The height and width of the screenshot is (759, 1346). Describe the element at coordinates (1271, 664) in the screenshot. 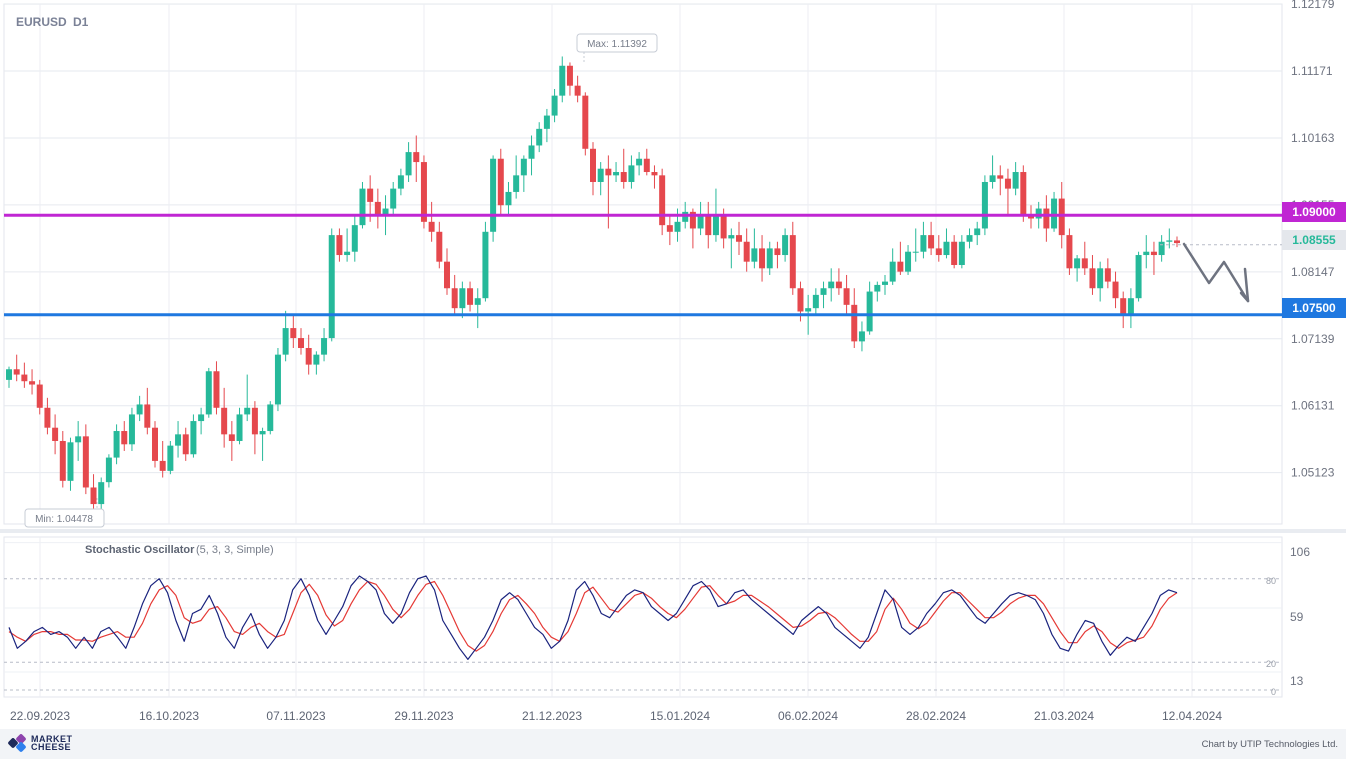

I see `osc-level-label: 20` at that location.